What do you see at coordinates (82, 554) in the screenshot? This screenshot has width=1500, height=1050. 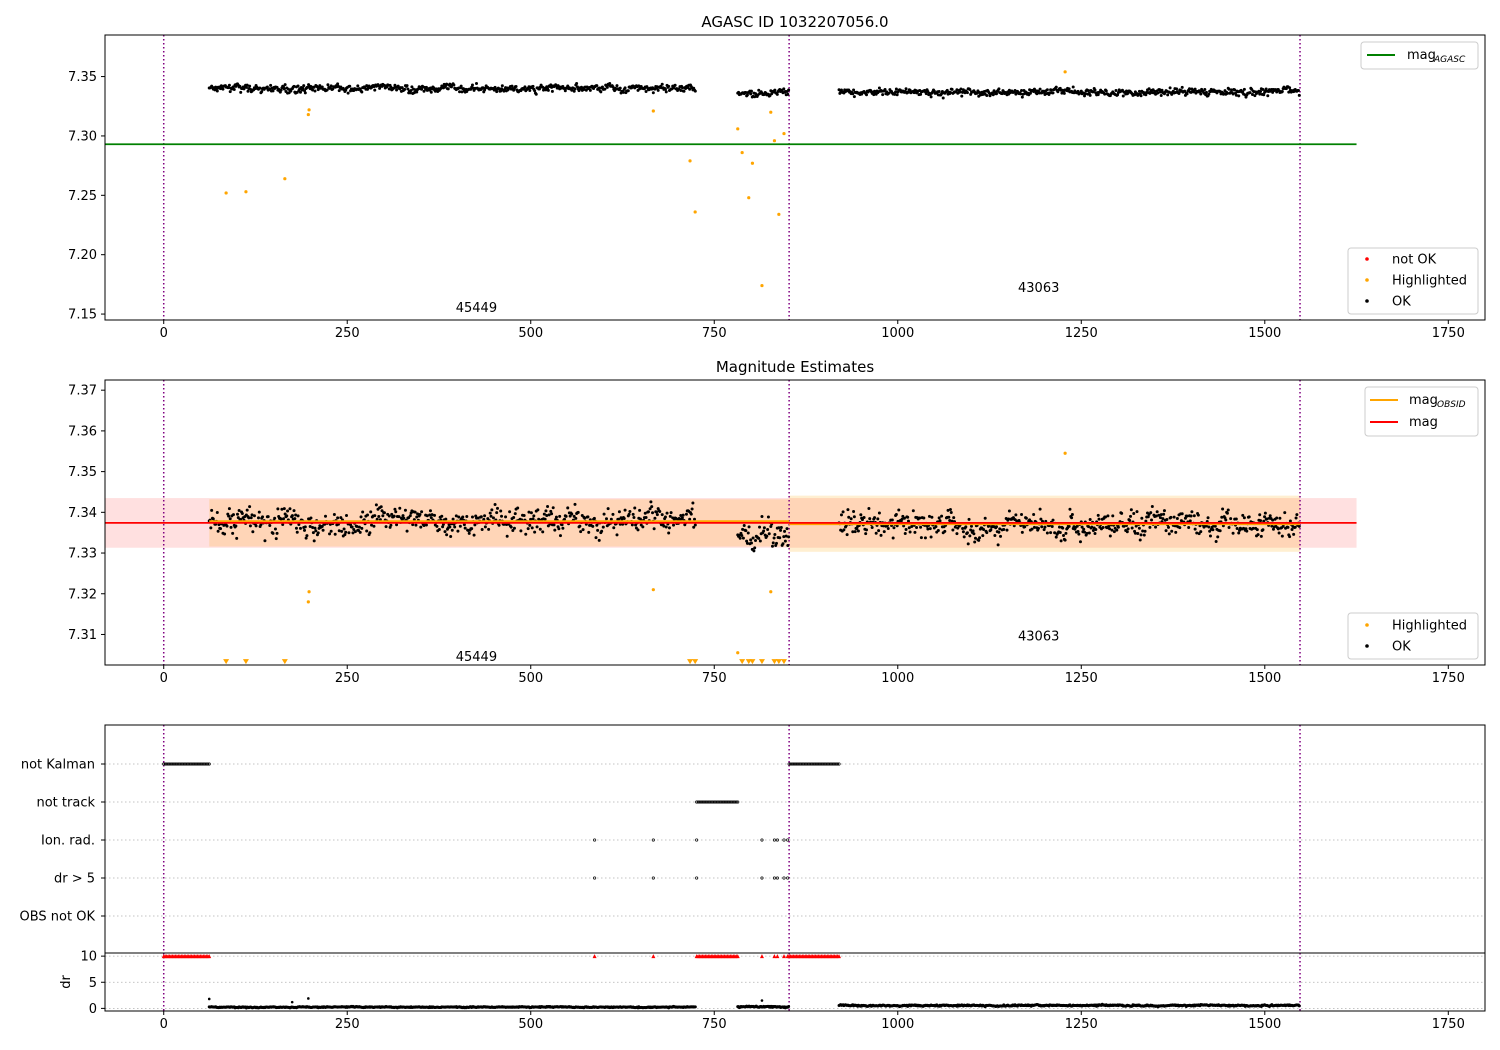 I see `y-tick-label: 7.33` at bounding box center [82, 554].